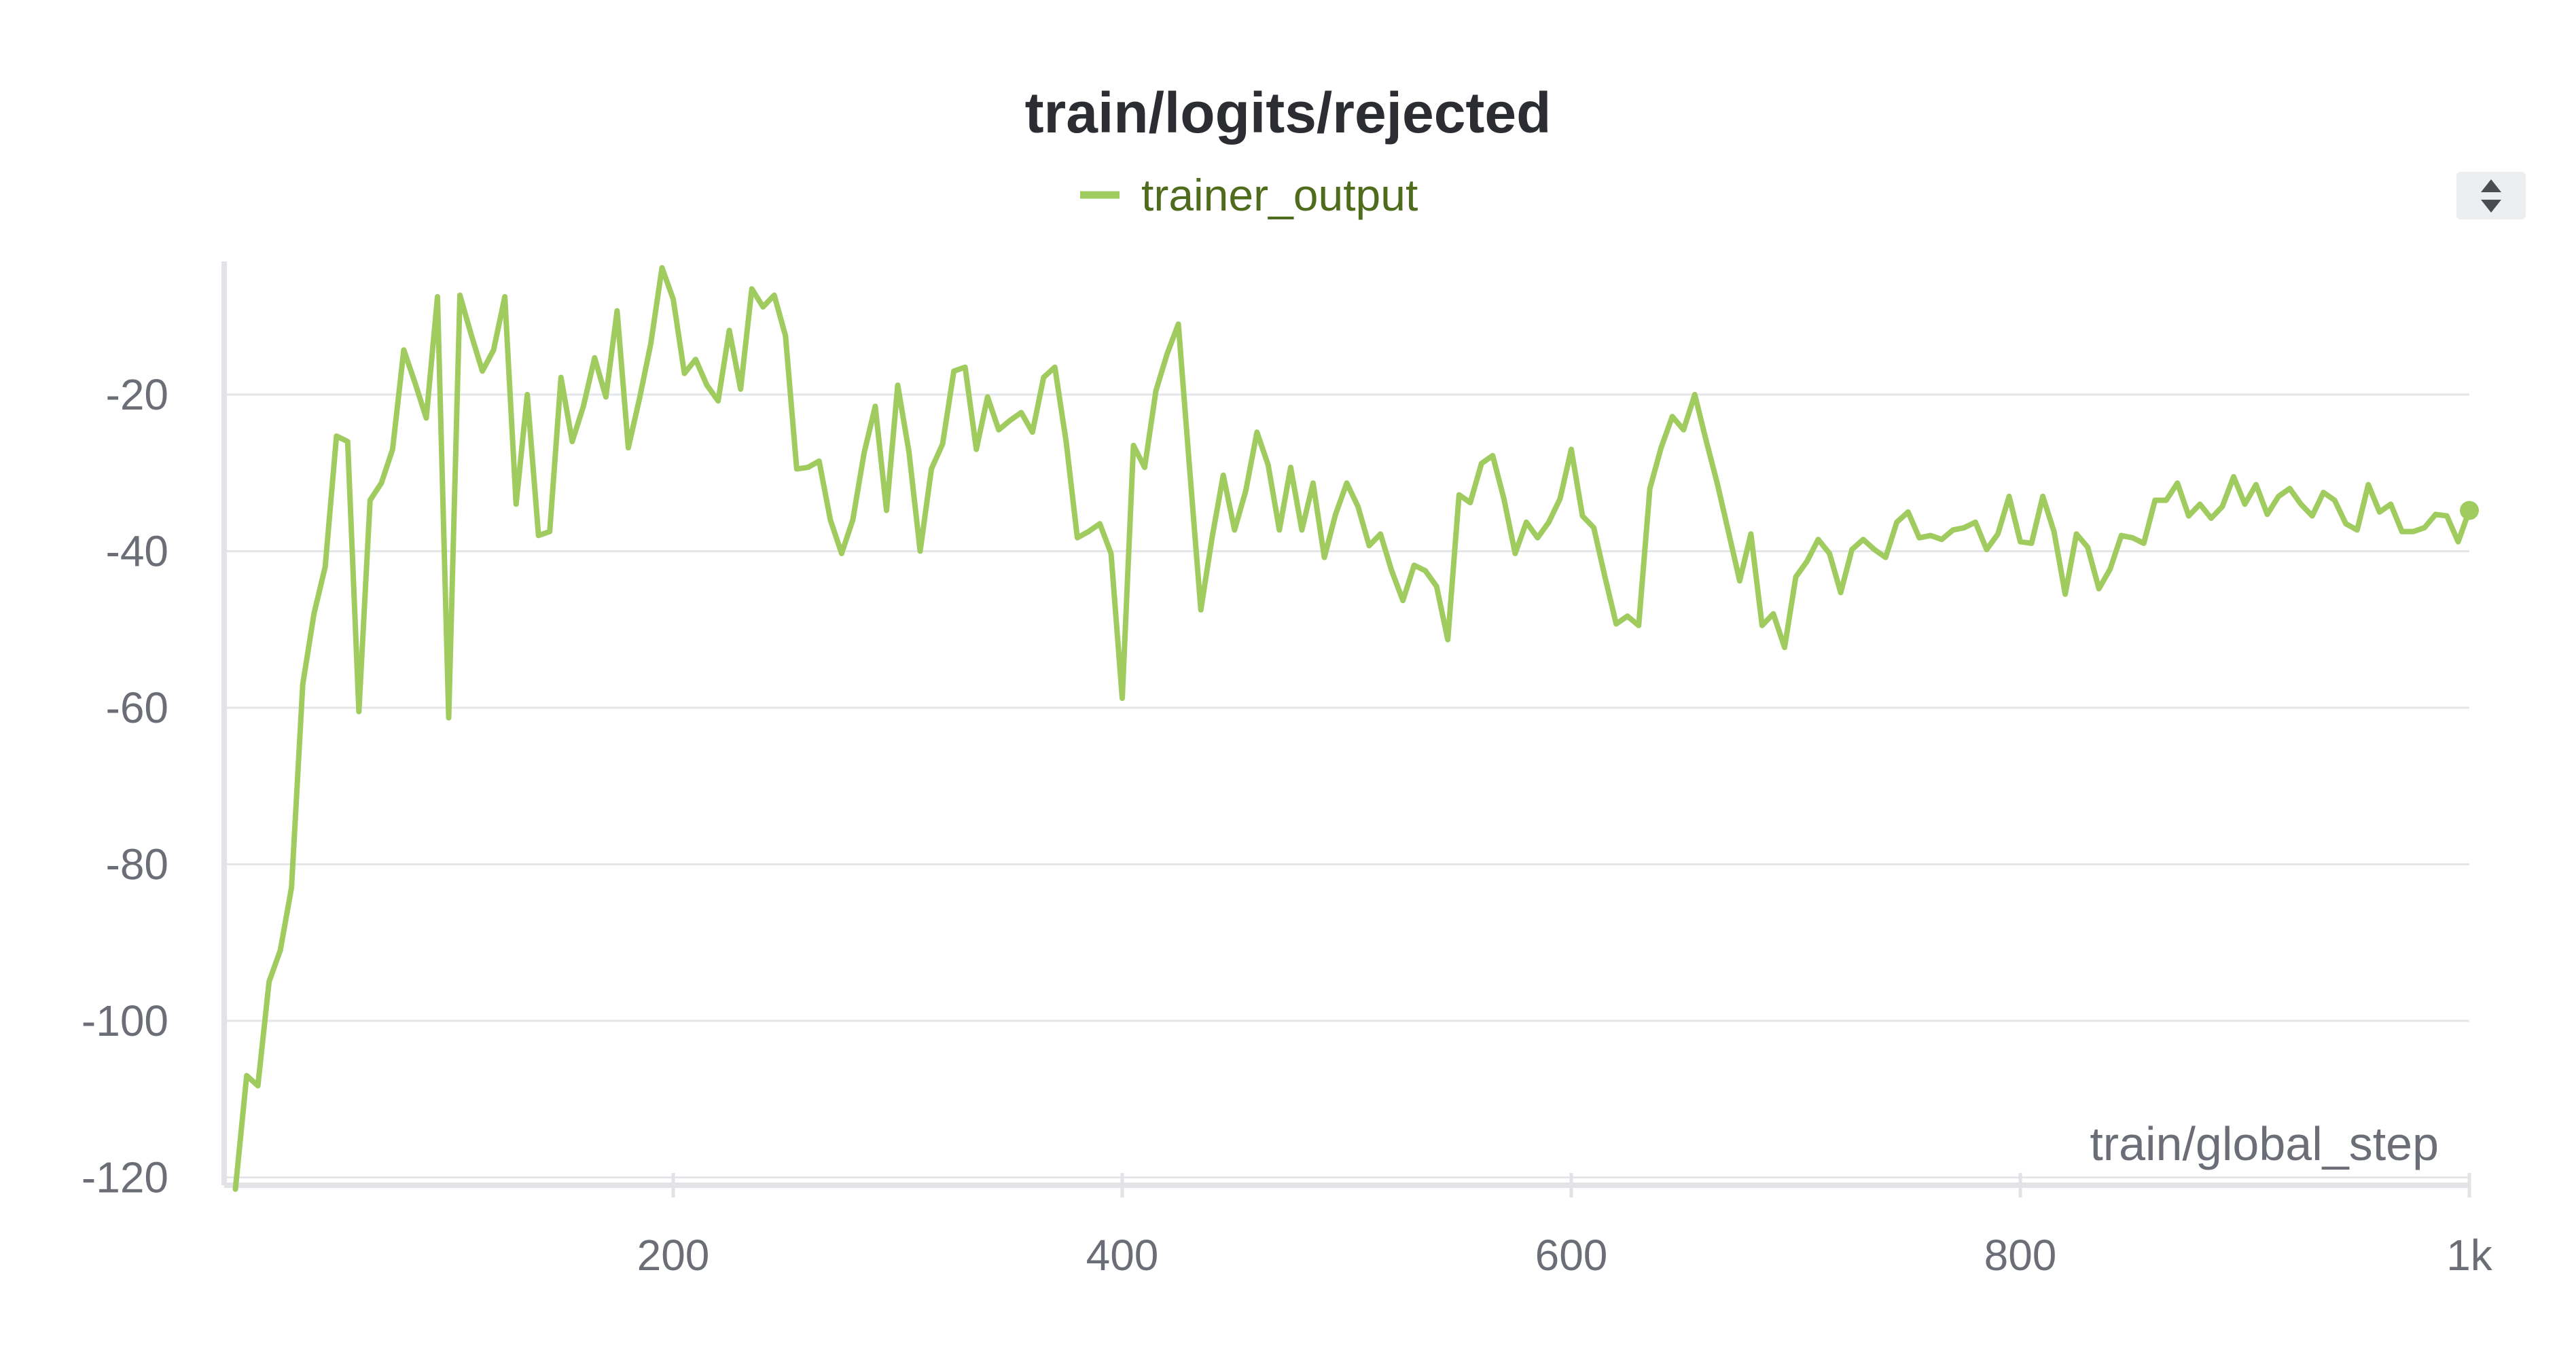 The image size is (2576, 1353). I want to click on y-tick-label: -120, so click(125, 1177).